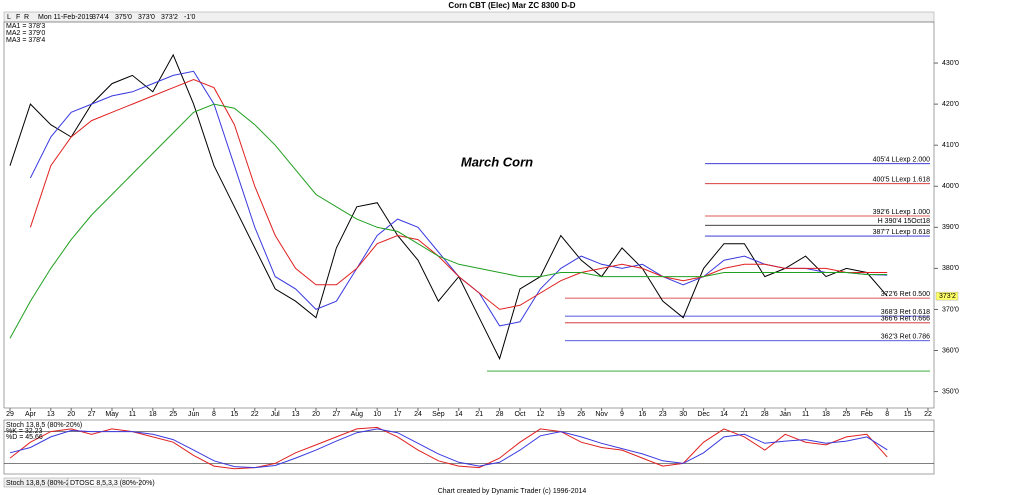  I want to click on x-tick-label: Dec, so click(703, 414).